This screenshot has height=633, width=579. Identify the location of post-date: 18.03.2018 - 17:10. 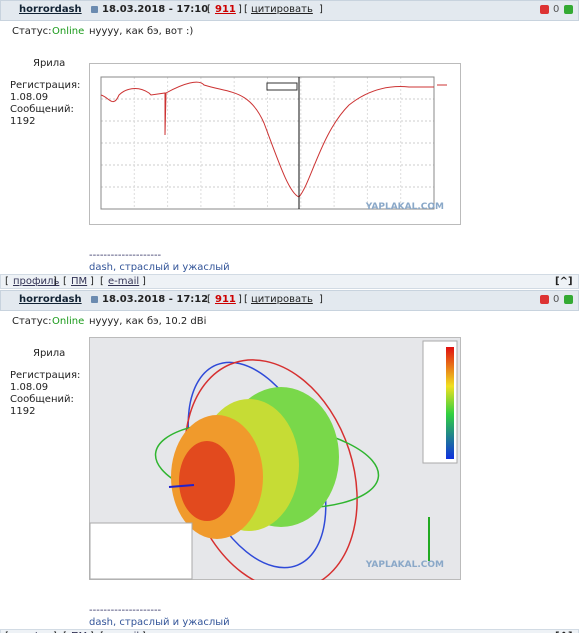
(155, 9).